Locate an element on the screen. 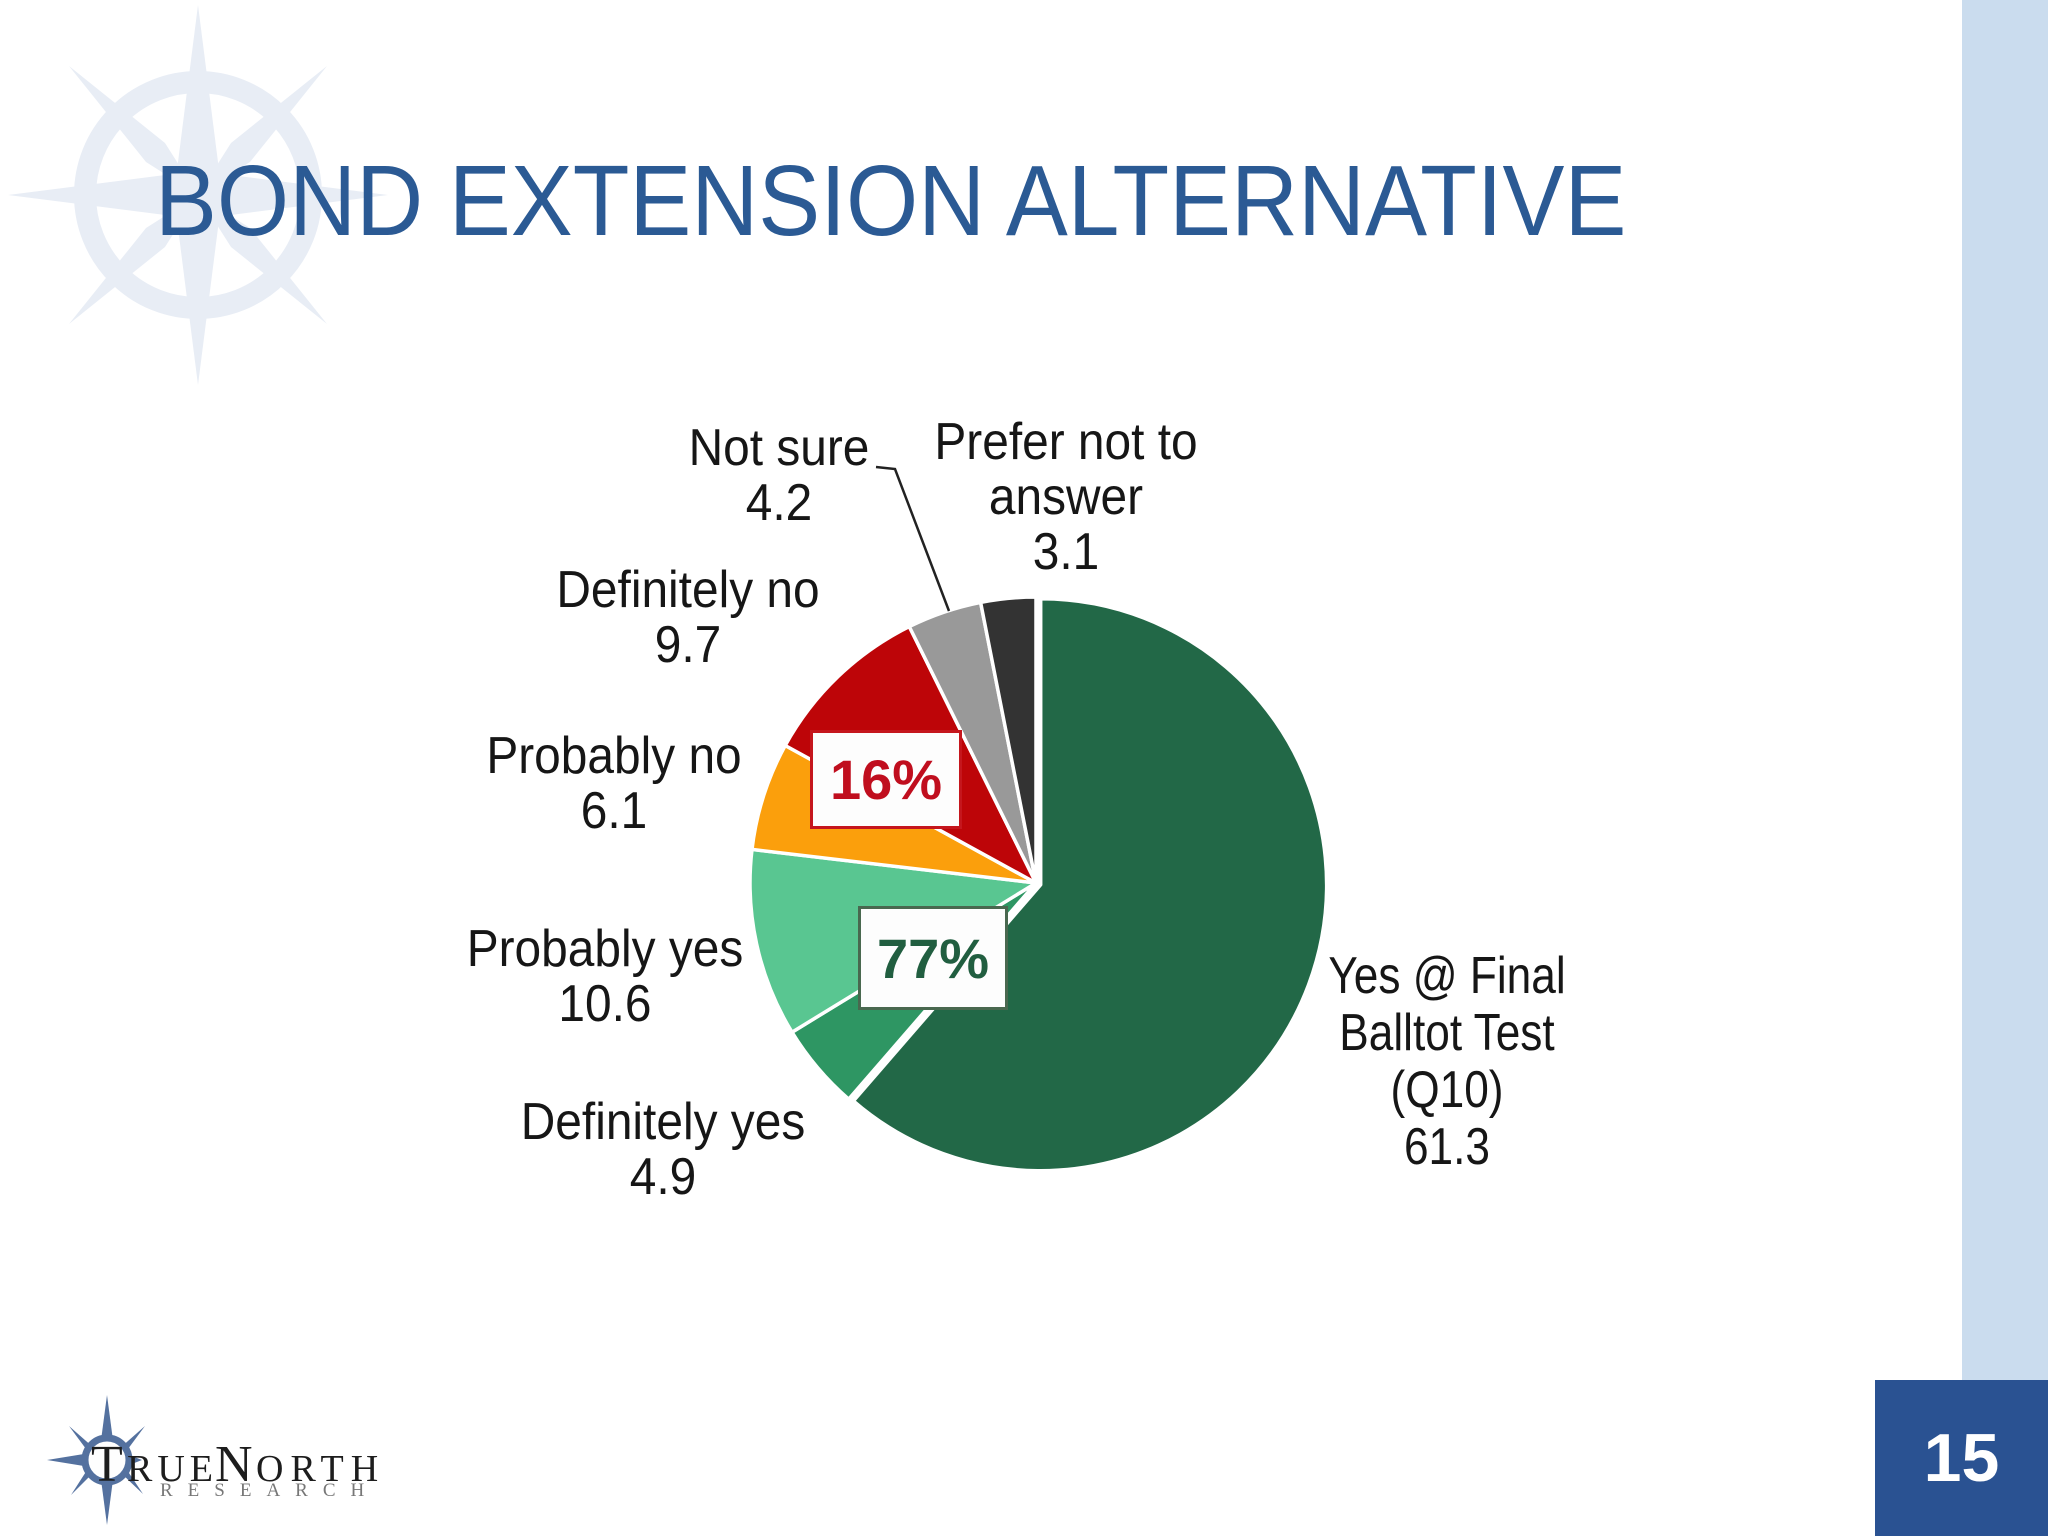 The height and width of the screenshot is (1536, 2048). svg-text: T is located at coordinates (107, 1464).